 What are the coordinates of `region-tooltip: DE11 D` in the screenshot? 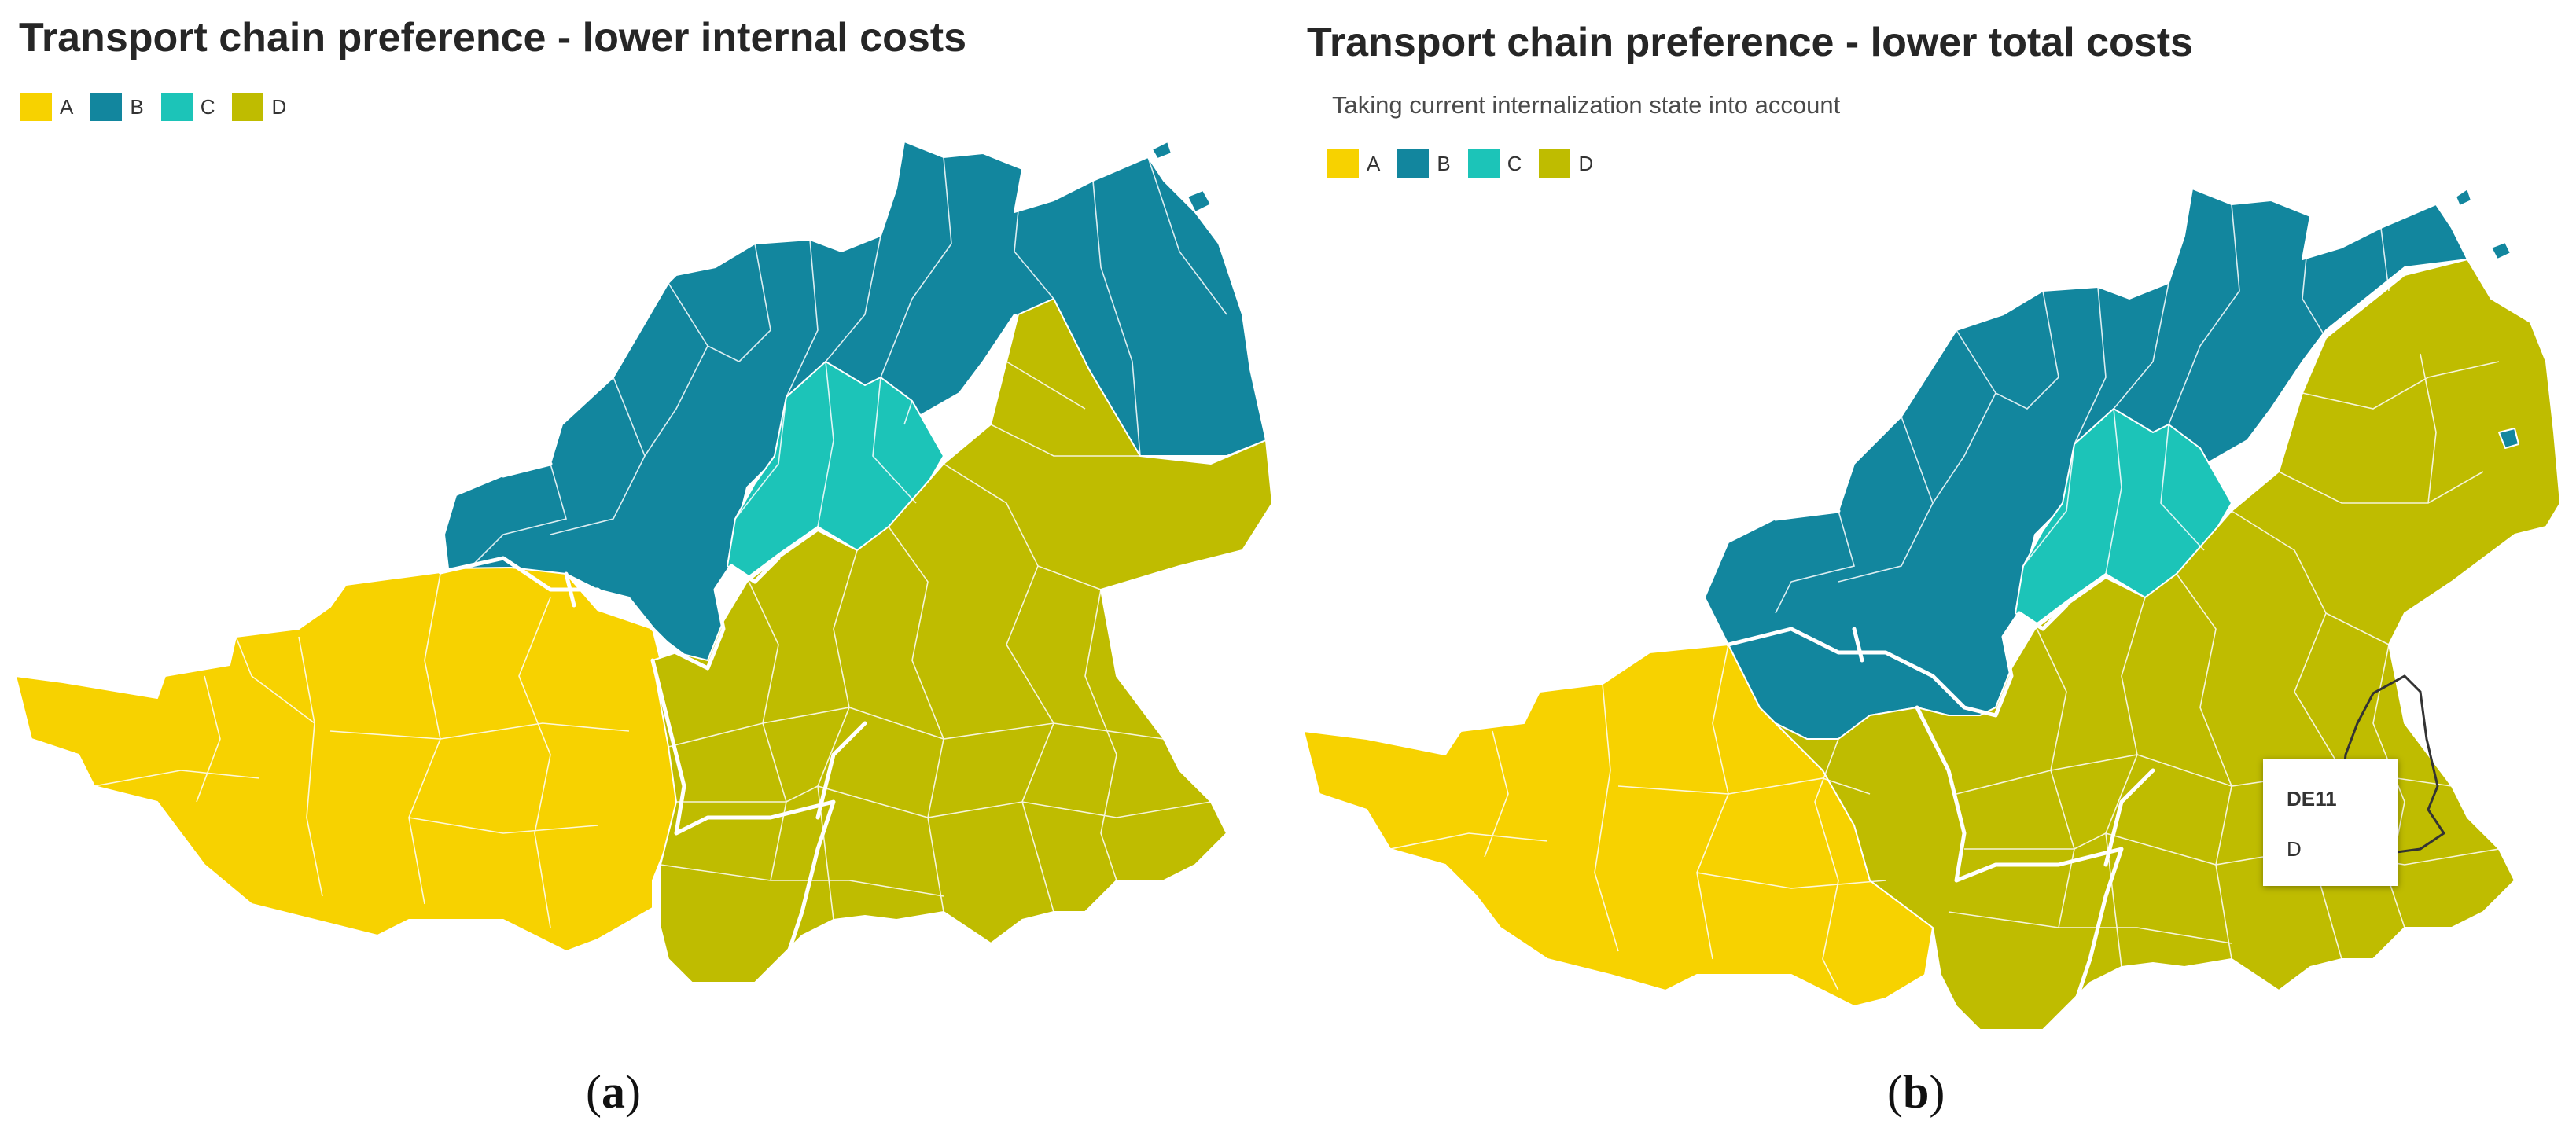 It's located at (2330, 823).